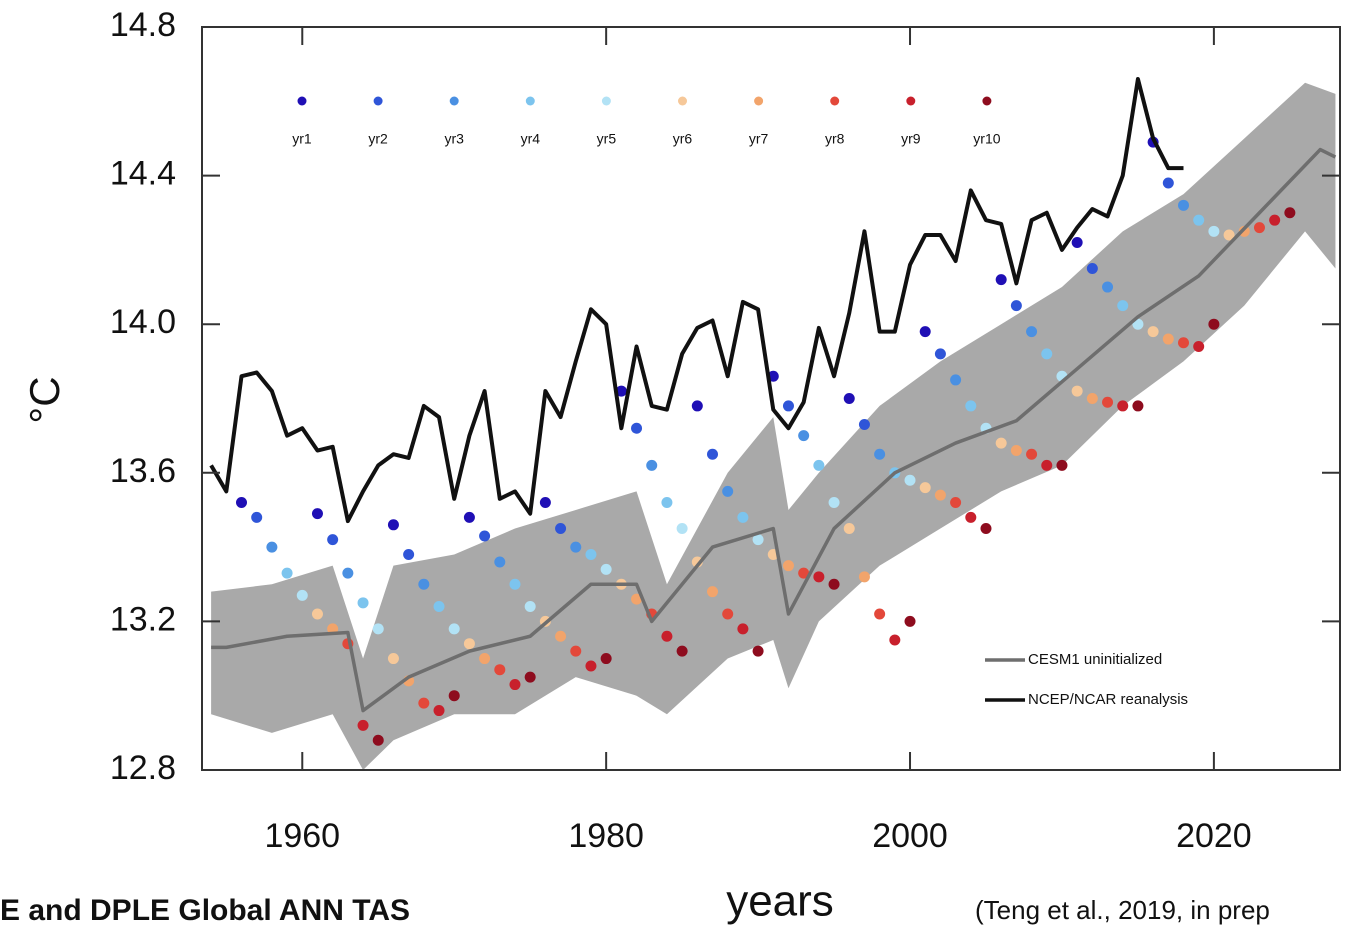 The width and height of the screenshot is (1358, 930). Describe the element at coordinates (780, 901) in the screenshot. I see `x-axis-label: years` at that location.